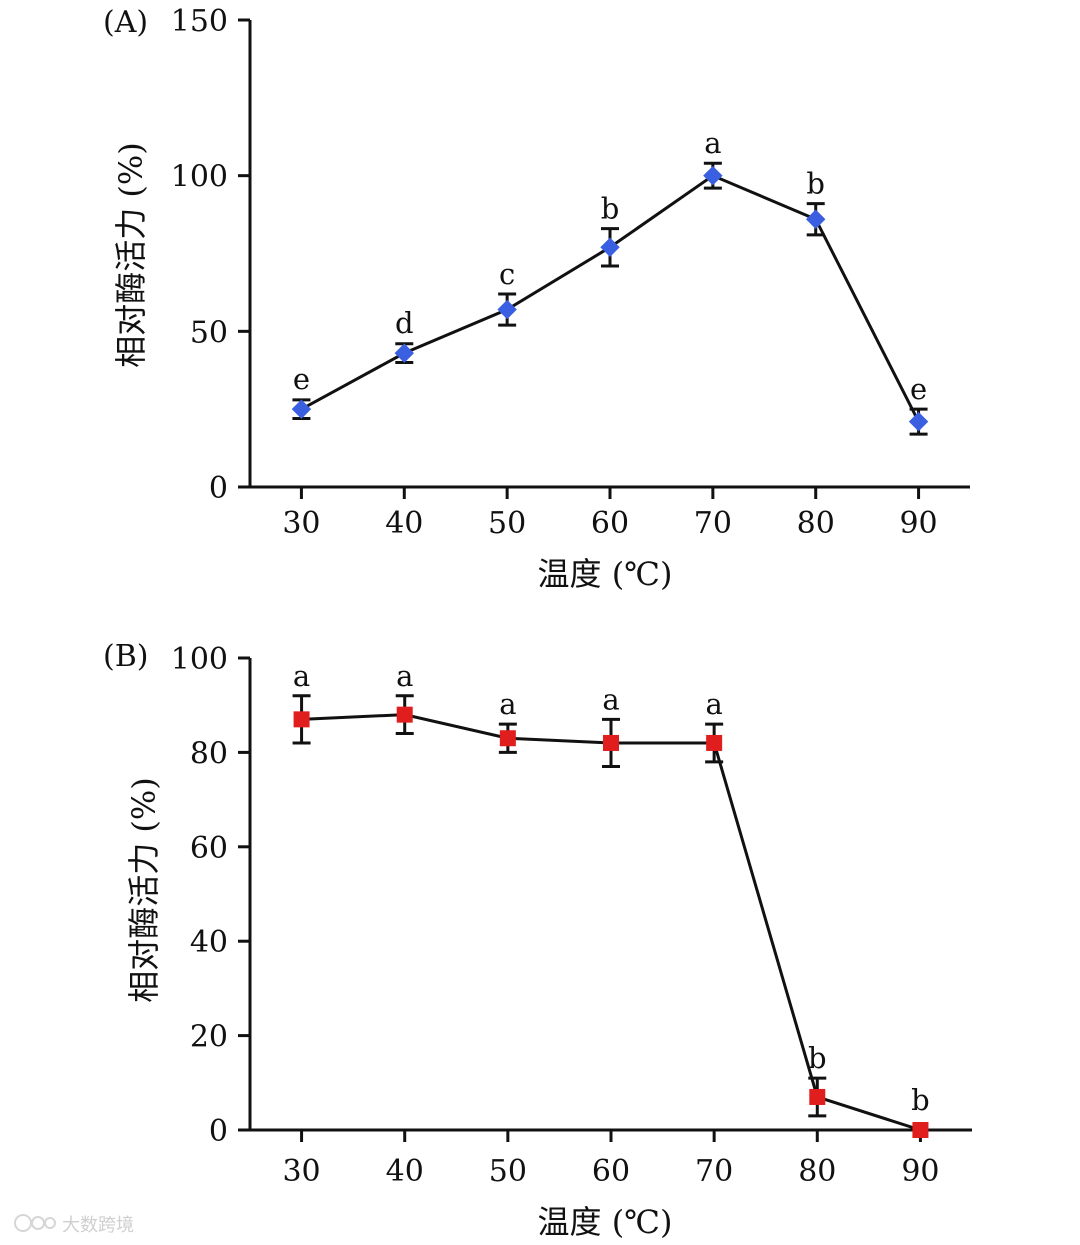 Image resolution: width=1080 pixels, height=1245 pixels. I want to click on panel-b-y-tick-label: 60, so click(209, 848).